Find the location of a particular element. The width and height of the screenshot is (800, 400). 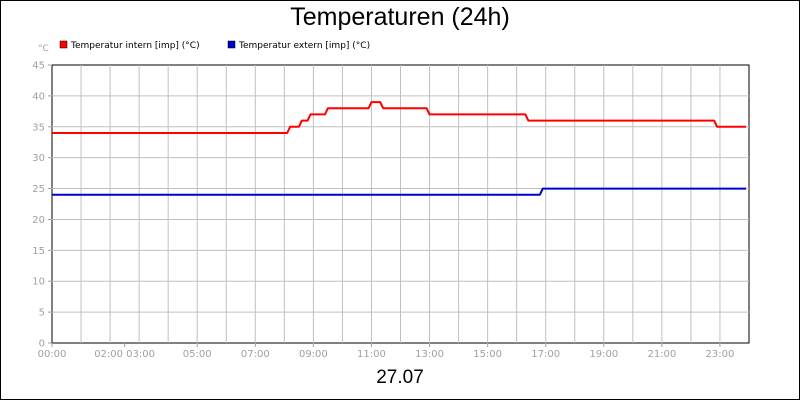

x-tick-label: 11:00 is located at coordinates (371, 354).